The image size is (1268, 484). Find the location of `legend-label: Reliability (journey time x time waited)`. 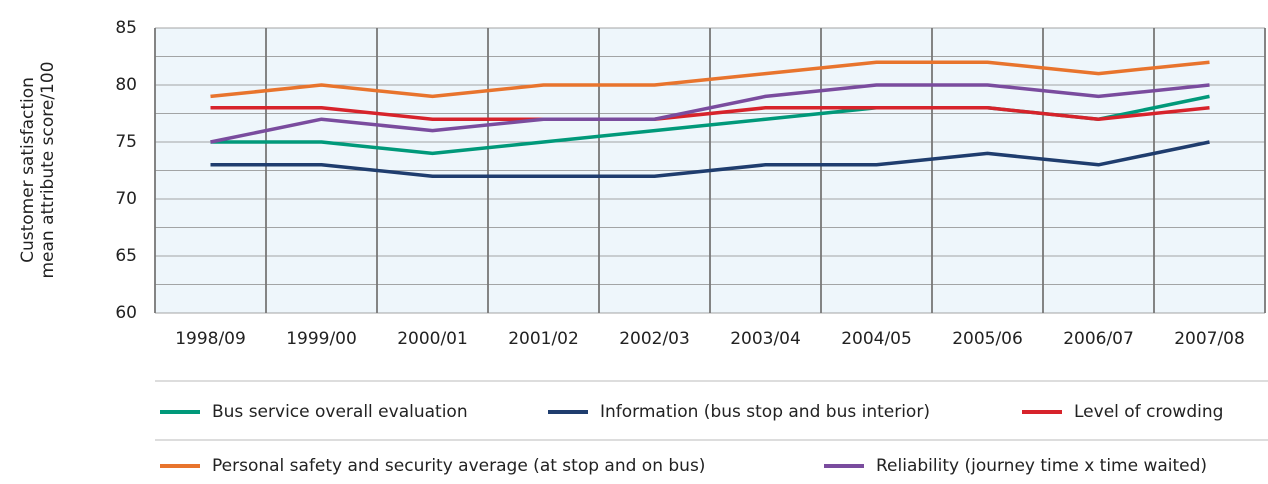

legend-label: Reliability (journey time x time waited) is located at coordinates (1041, 466).